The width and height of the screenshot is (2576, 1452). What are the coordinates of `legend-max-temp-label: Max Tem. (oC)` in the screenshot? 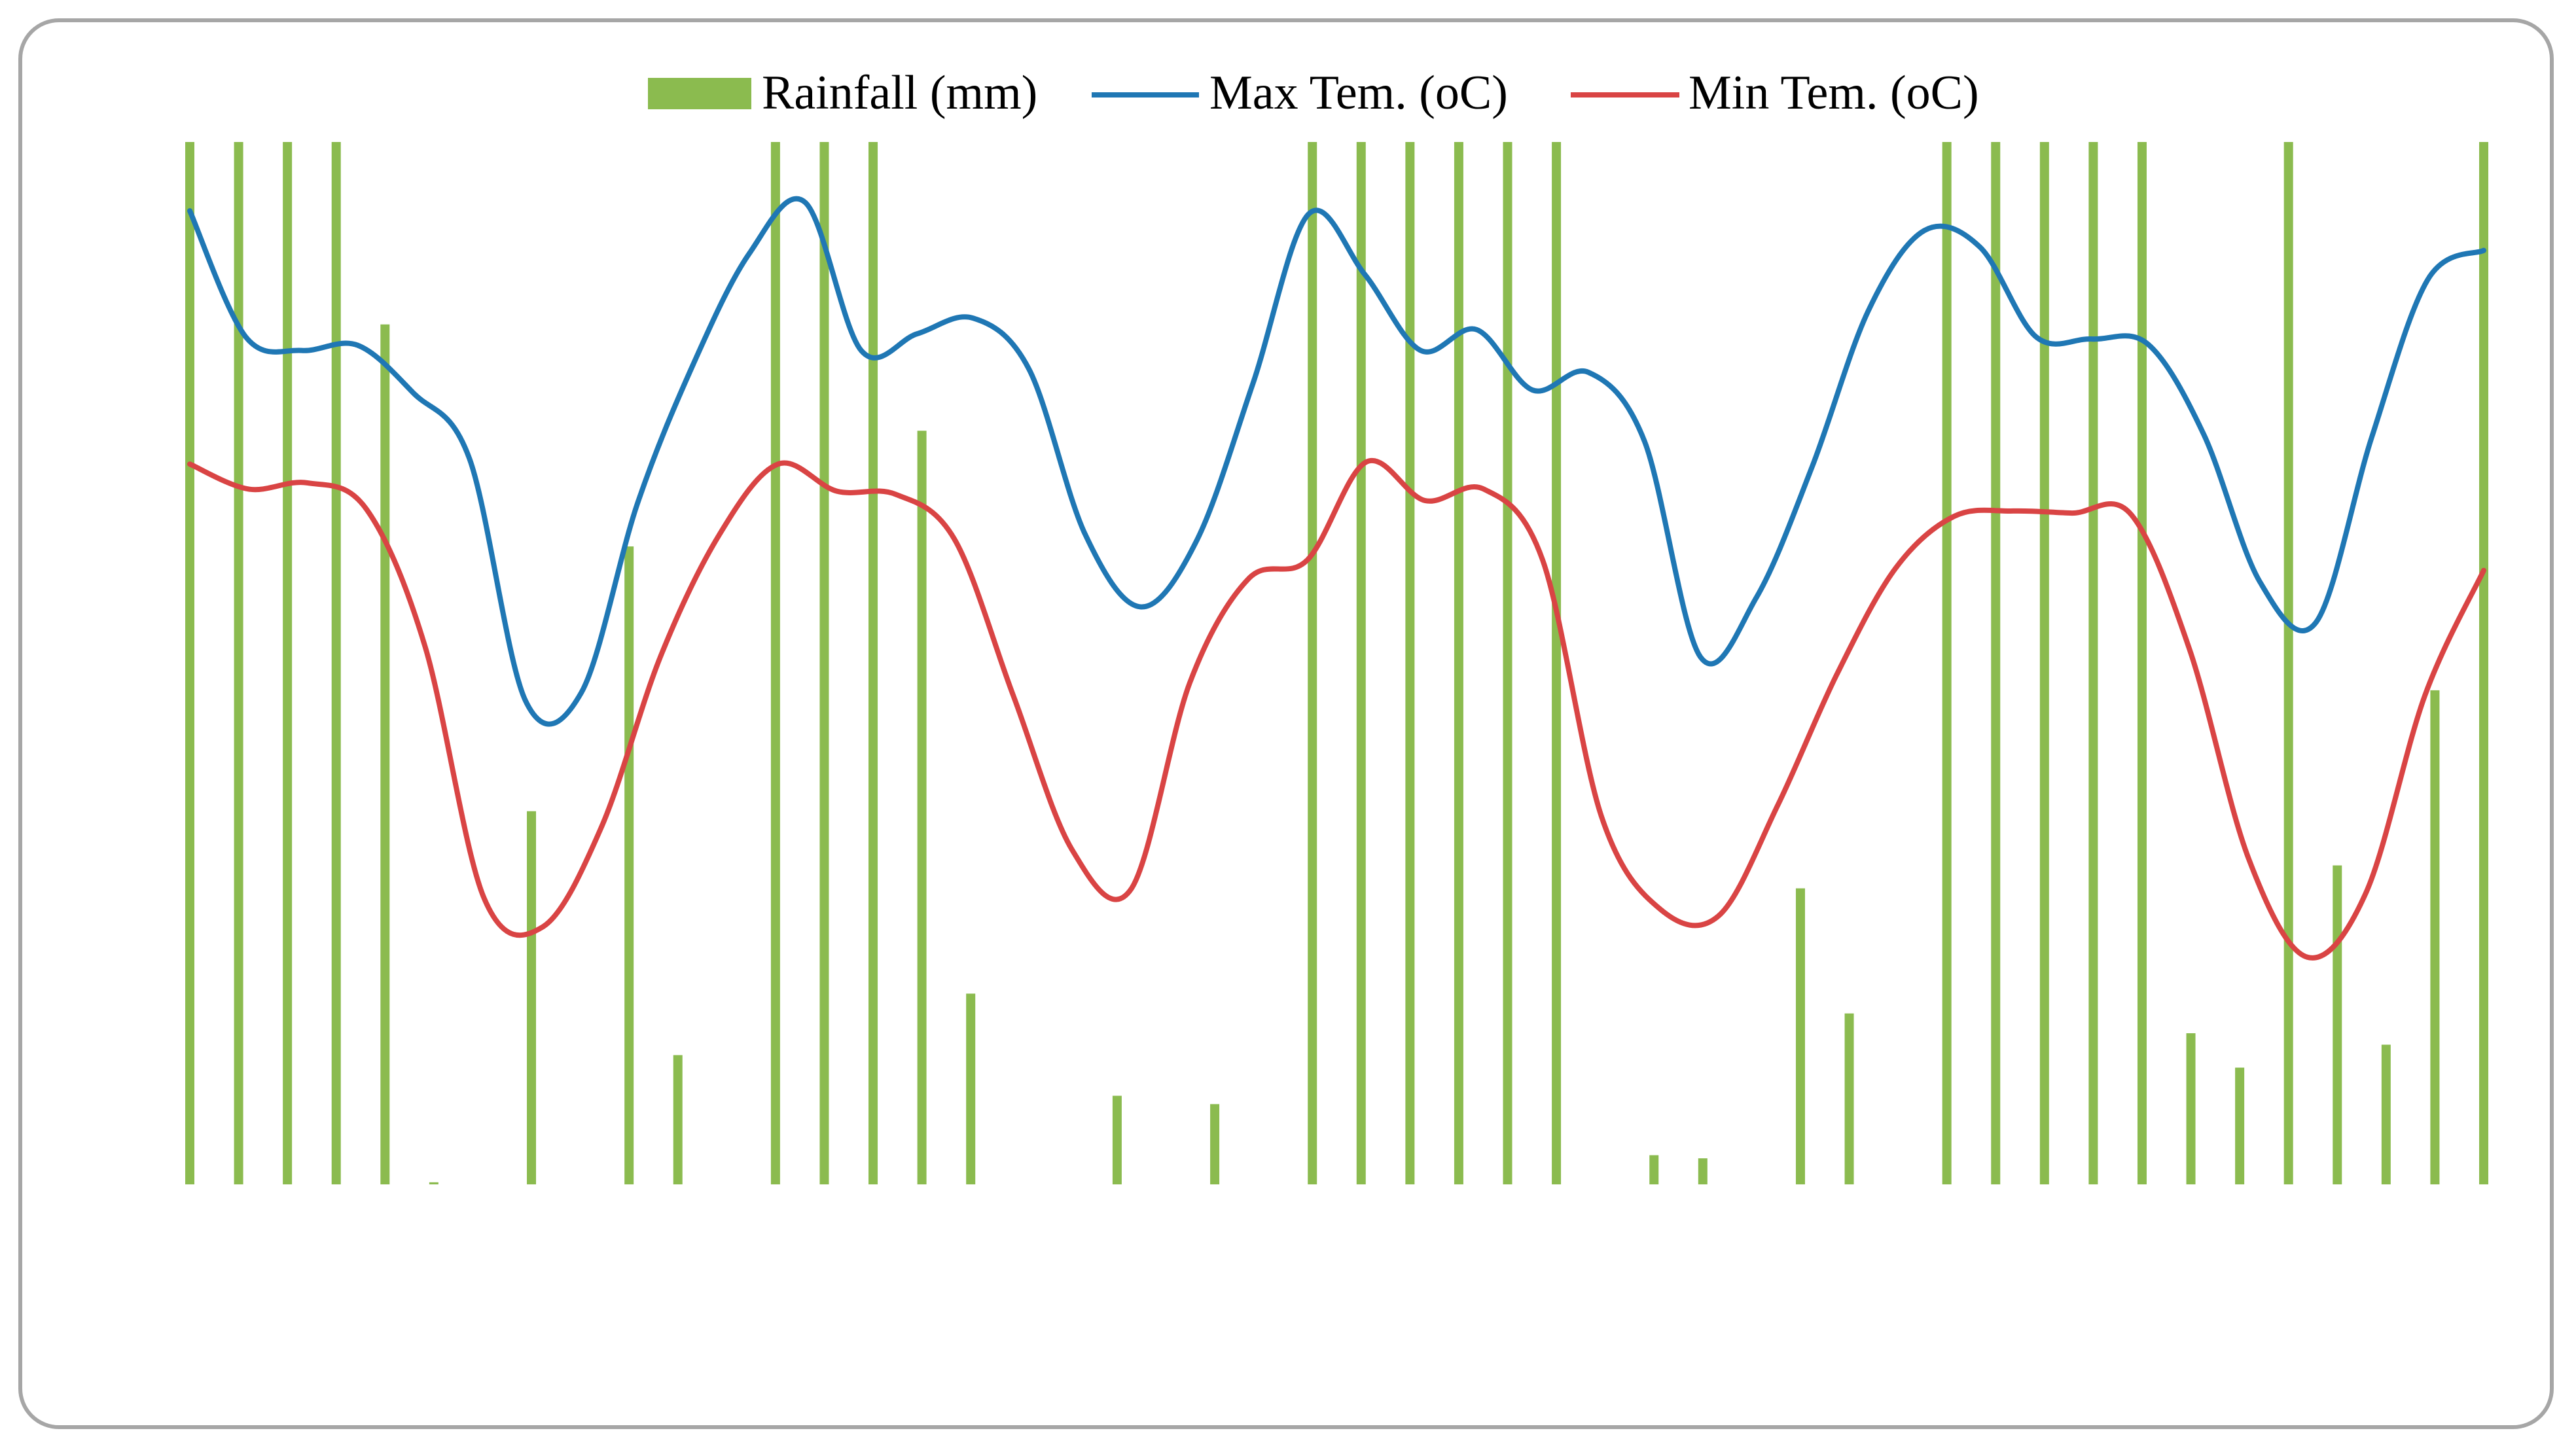 It's located at (1358, 93).